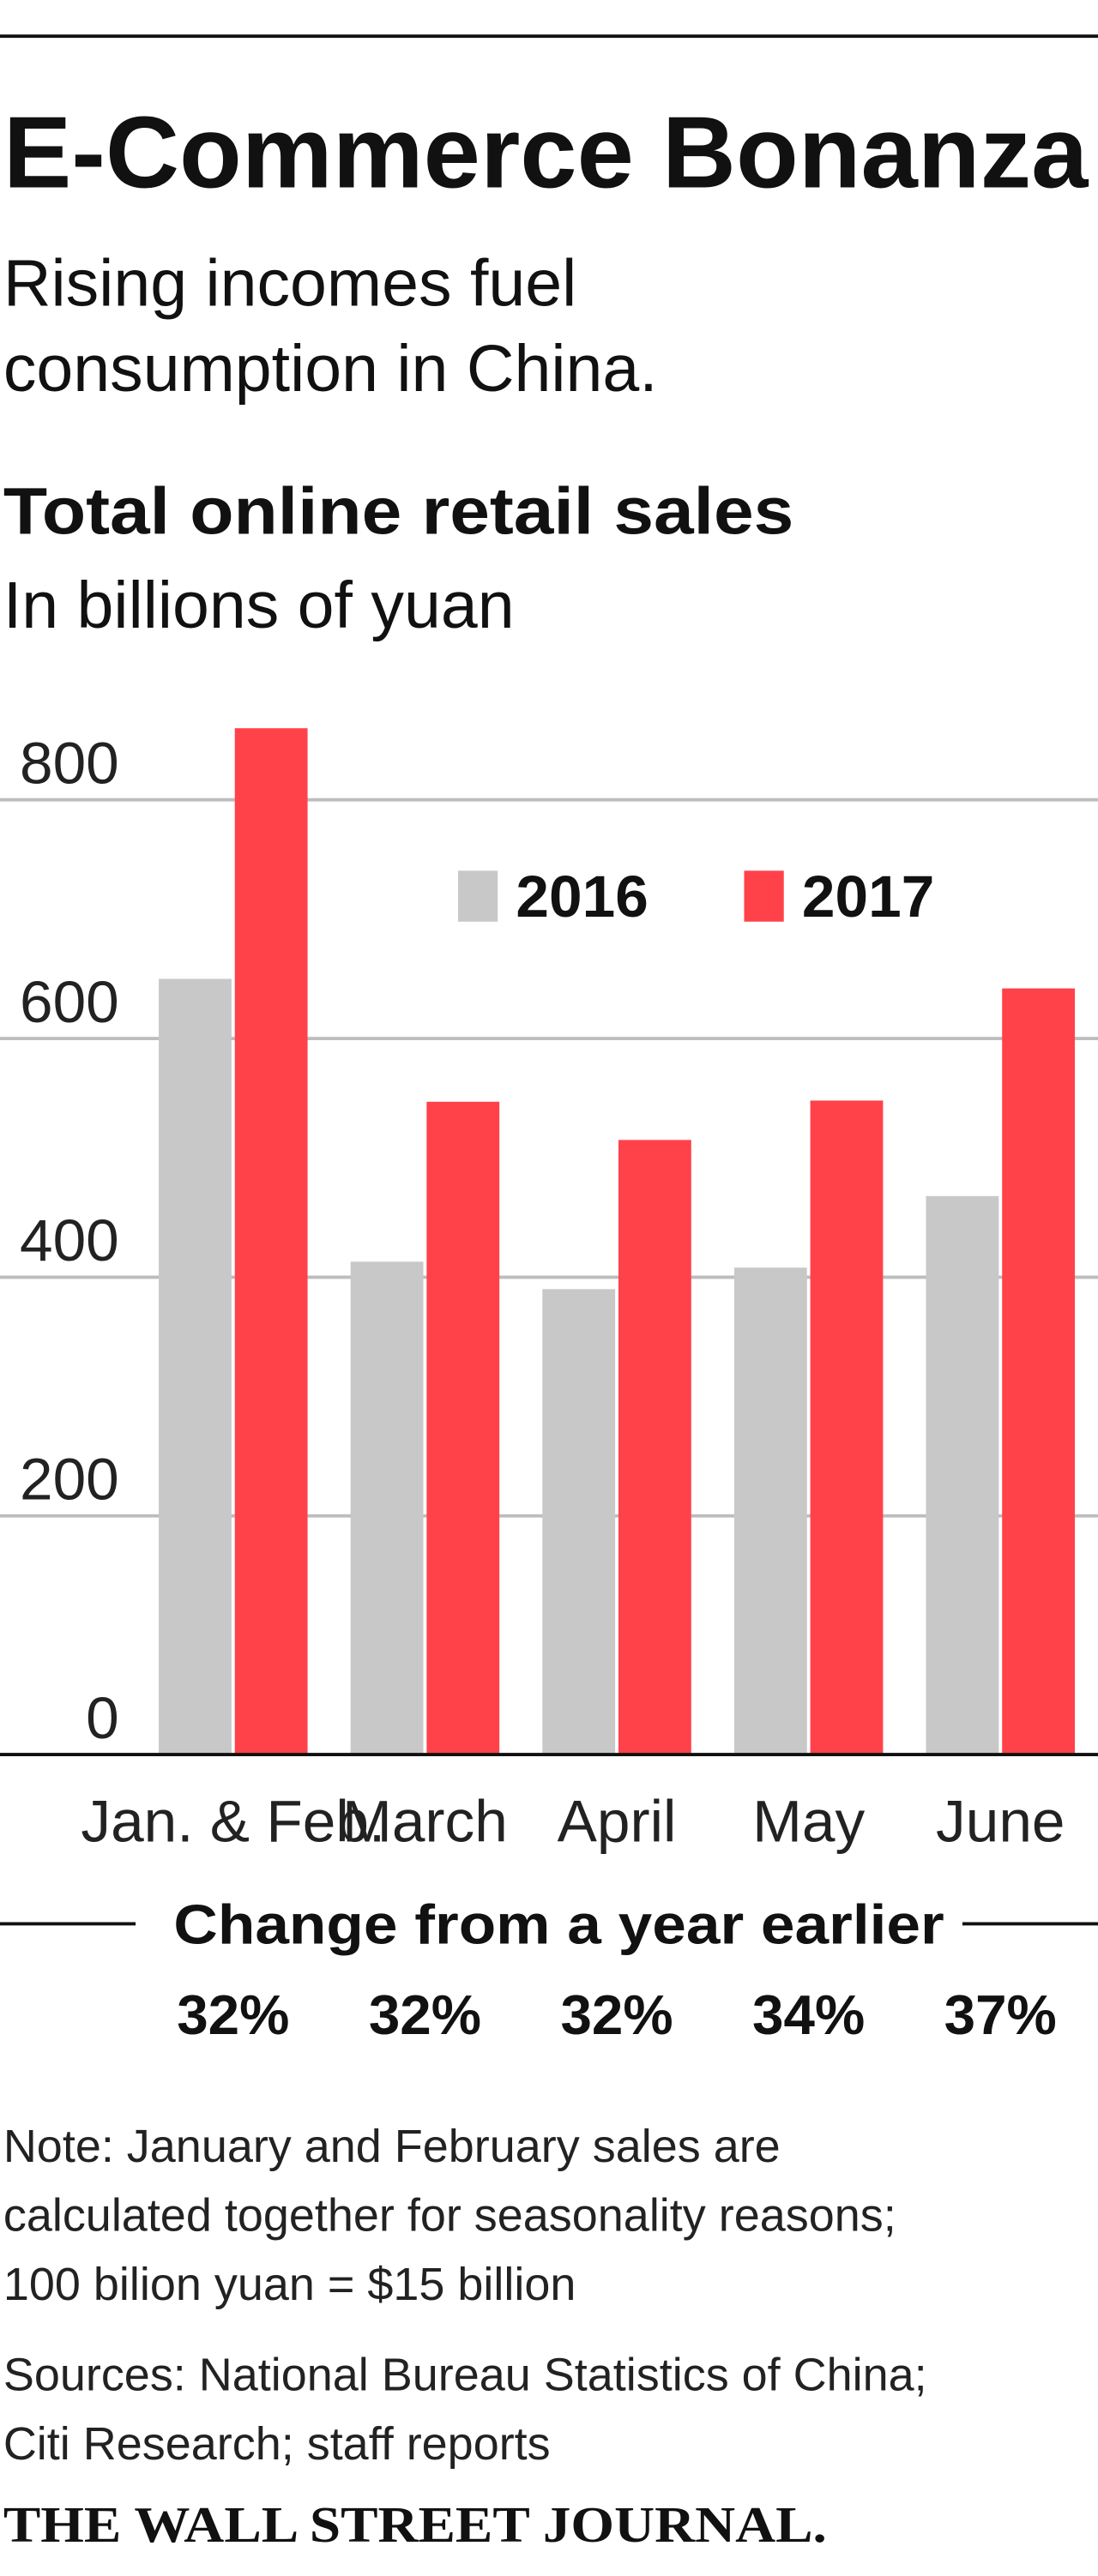  Describe the element at coordinates (392, 2146) in the screenshot. I see `note: Note: January and February sales are` at that location.